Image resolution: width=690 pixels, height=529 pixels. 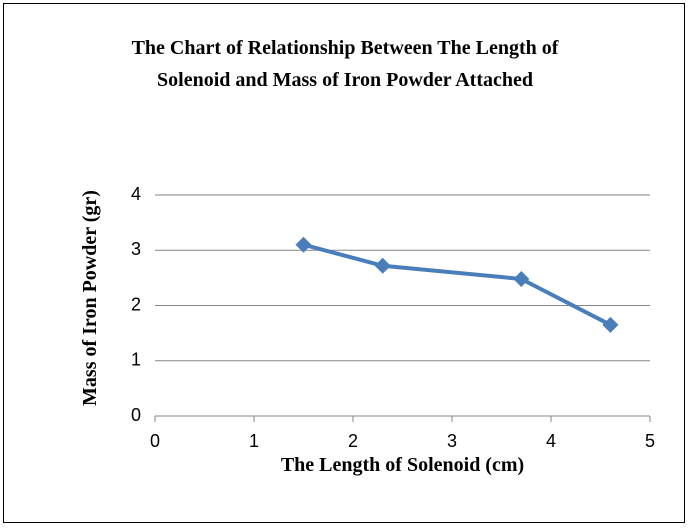 What do you see at coordinates (551, 441) in the screenshot?
I see `x-tick-label: 4` at bounding box center [551, 441].